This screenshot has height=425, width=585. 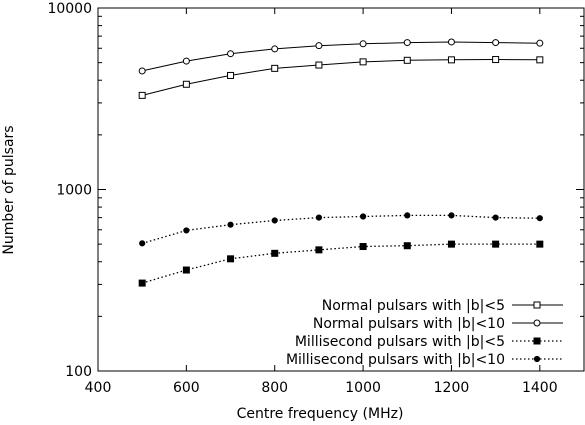 I want to click on legend-label: Normal pulsars with |b|<10, so click(x=409, y=324).